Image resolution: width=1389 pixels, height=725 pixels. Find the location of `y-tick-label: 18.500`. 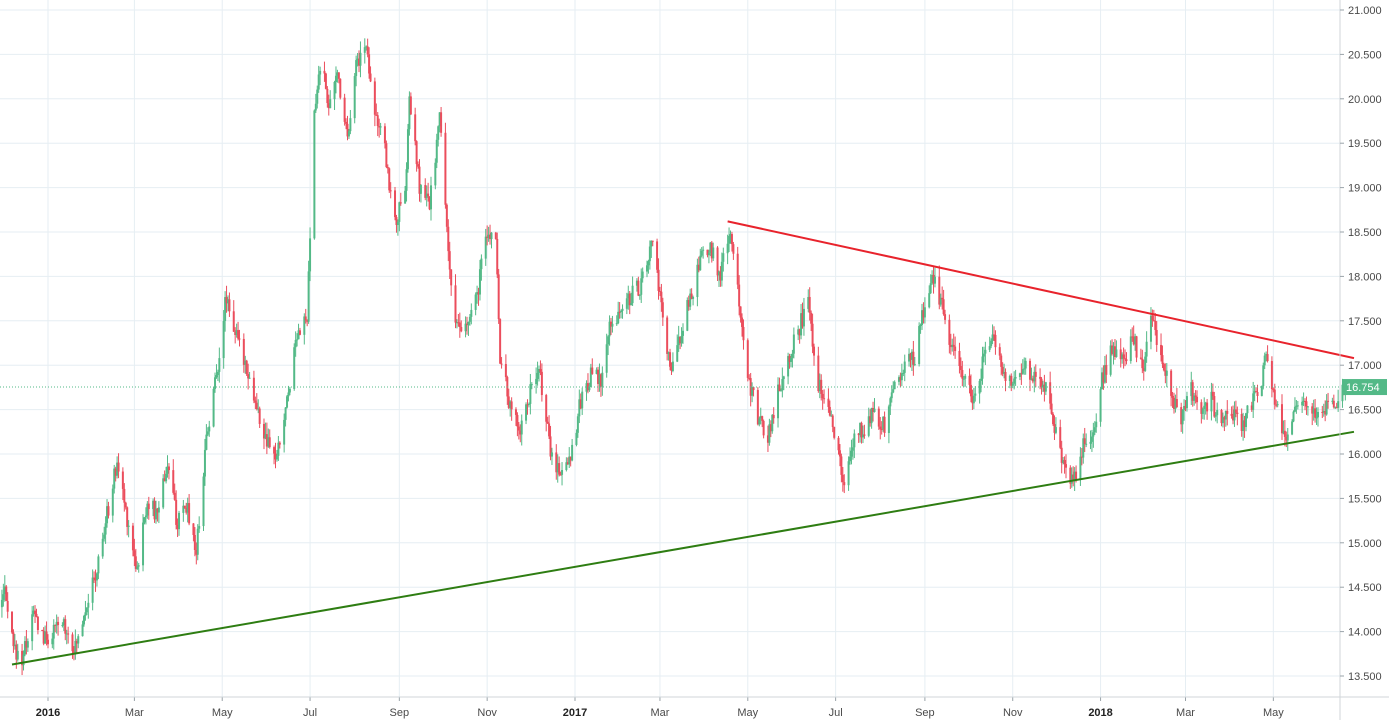

y-tick-label: 18.500 is located at coordinates (1365, 233).